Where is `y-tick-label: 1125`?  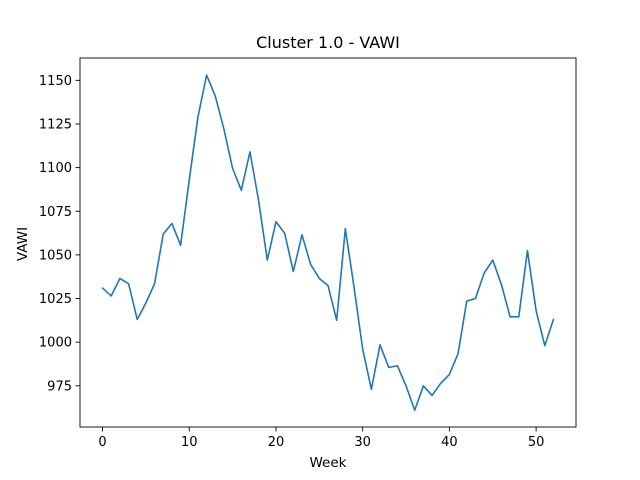
y-tick-label: 1125 is located at coordinates (55, 124).